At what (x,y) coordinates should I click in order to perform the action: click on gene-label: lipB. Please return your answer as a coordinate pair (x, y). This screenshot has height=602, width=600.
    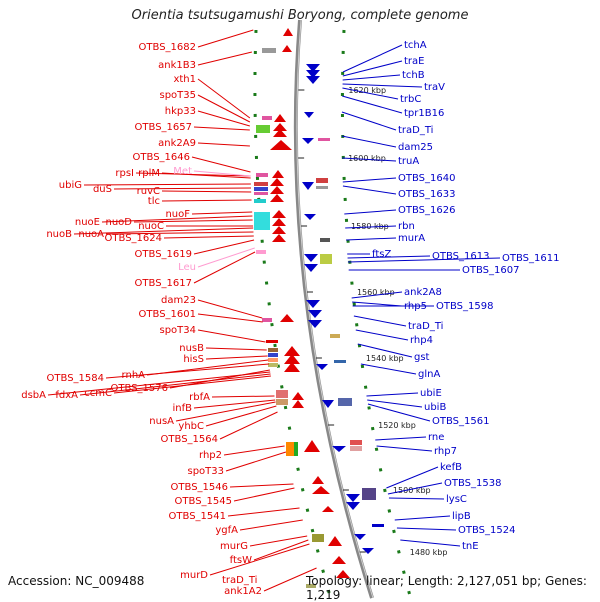
    Looking at the image, I should click on (461, 516).